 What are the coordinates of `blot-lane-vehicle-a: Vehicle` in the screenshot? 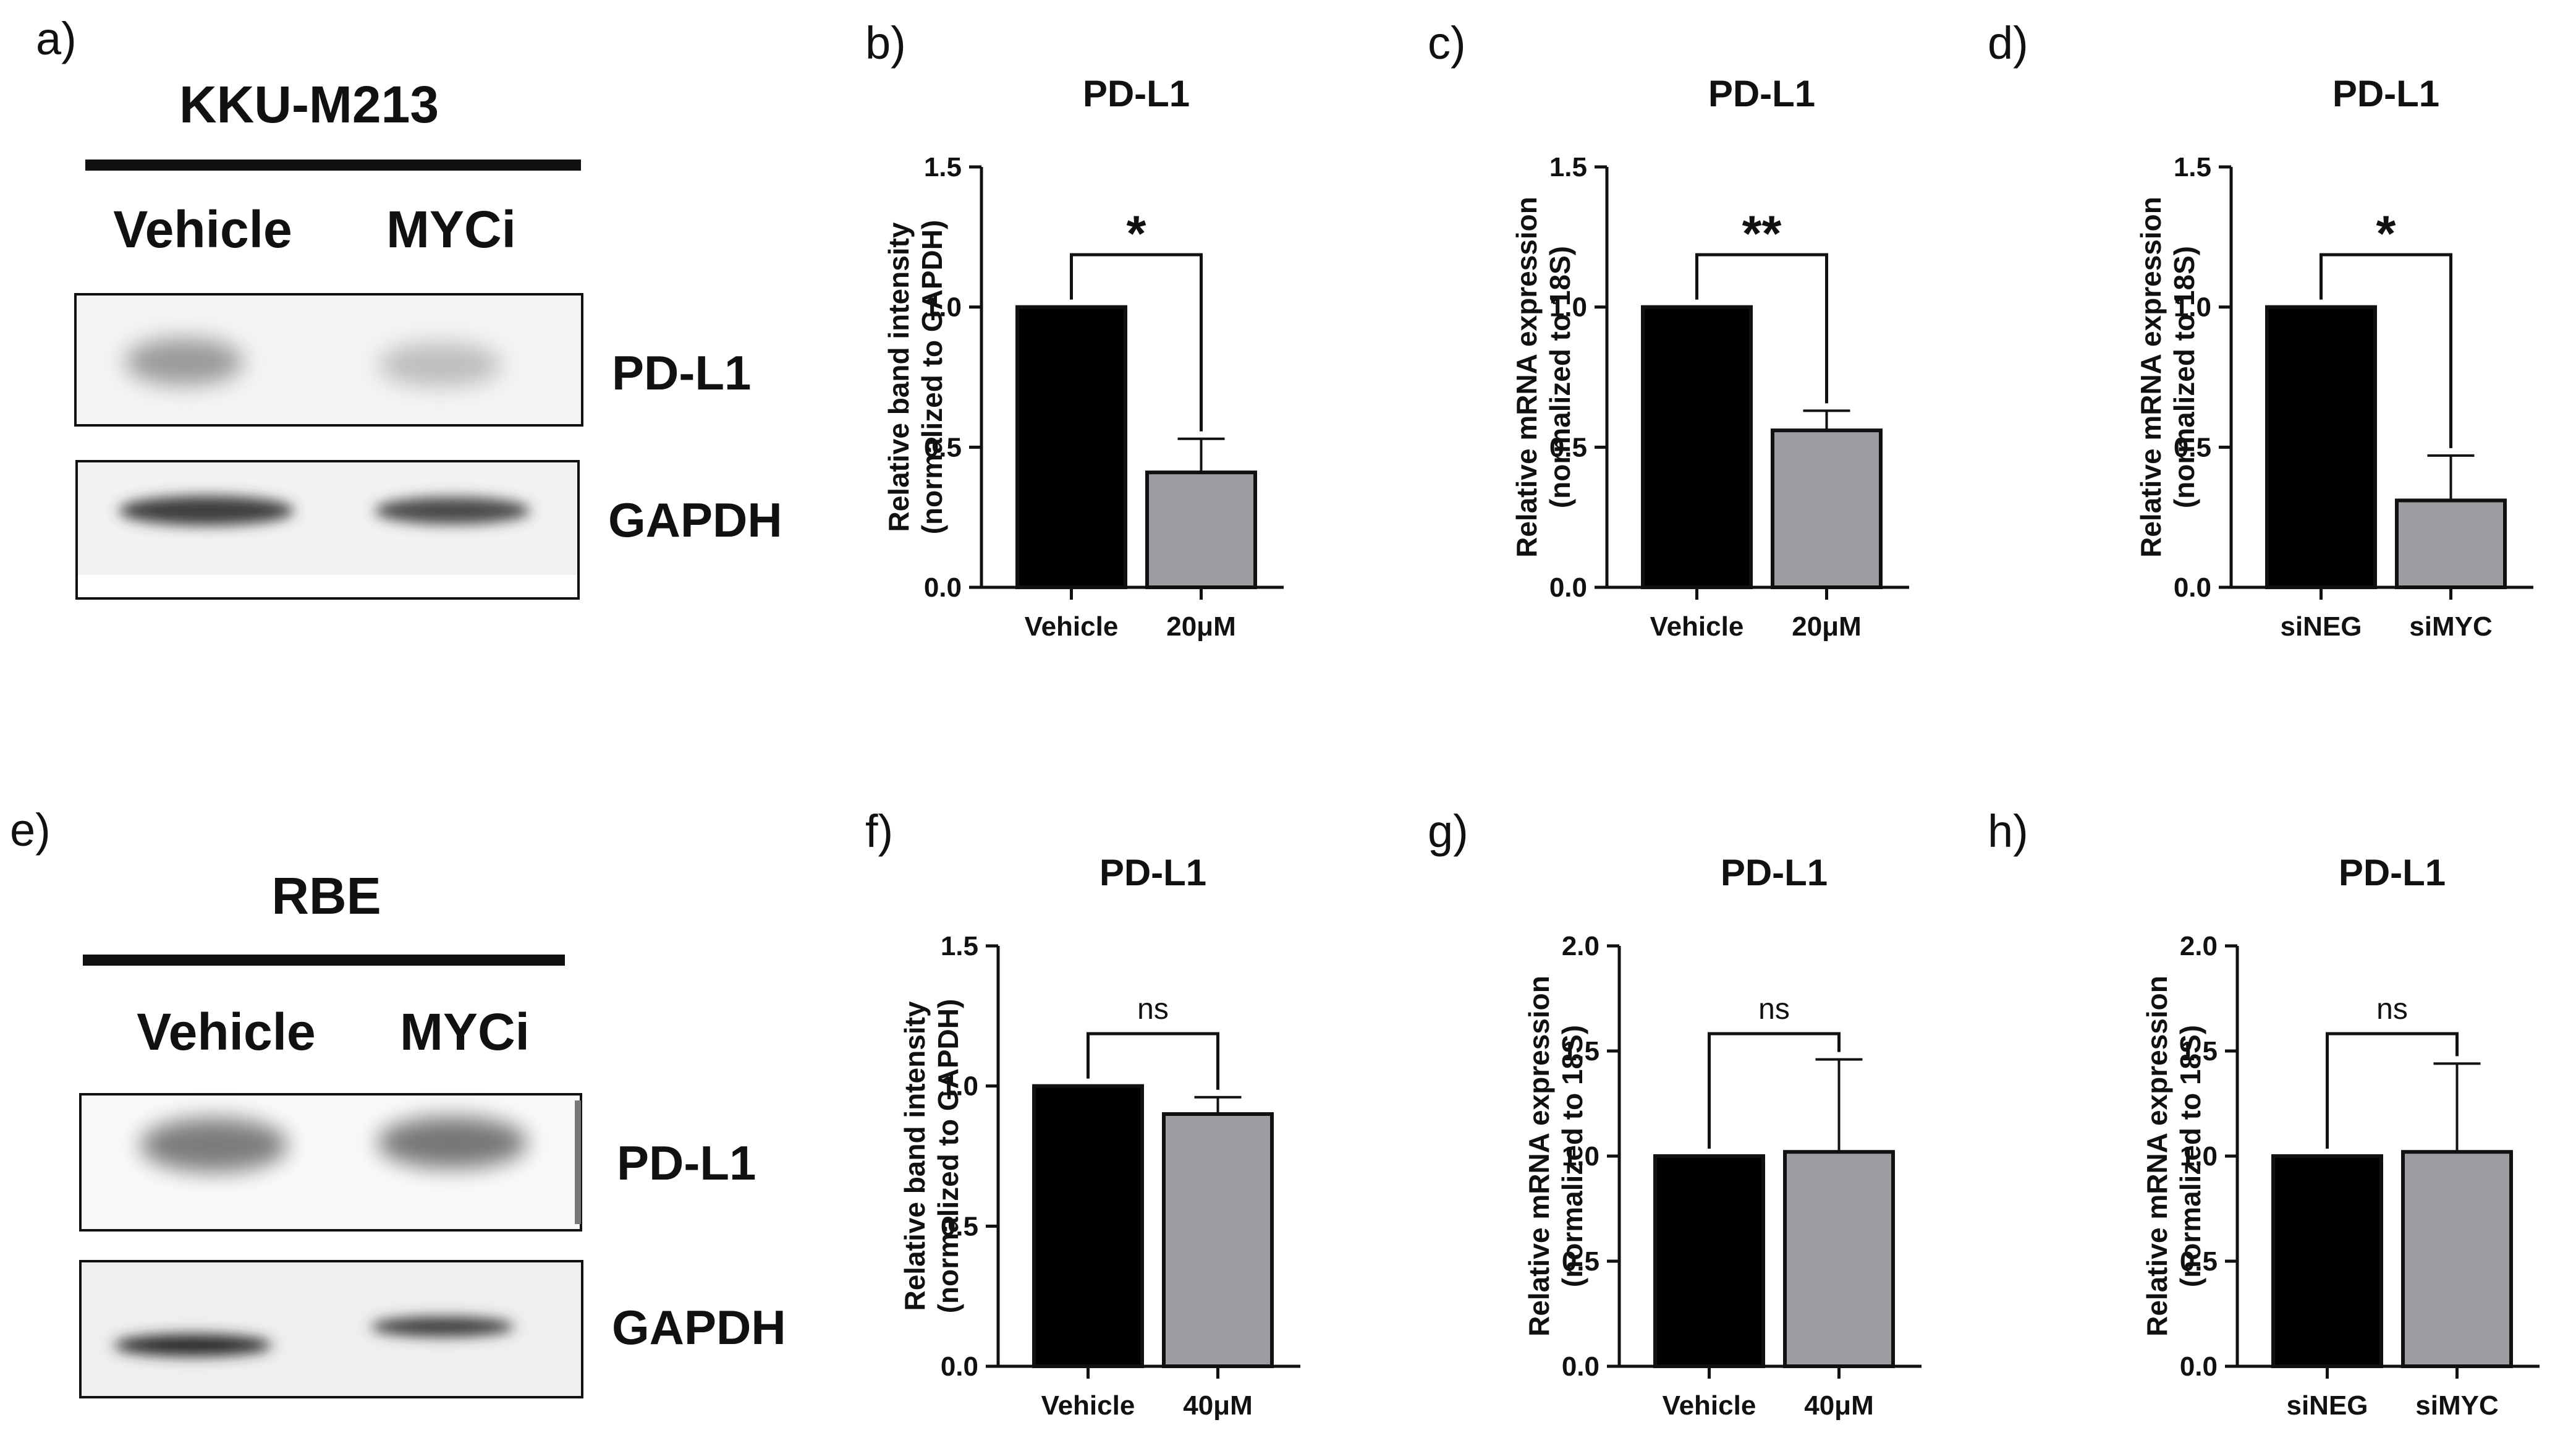 It's located at (202, 229).